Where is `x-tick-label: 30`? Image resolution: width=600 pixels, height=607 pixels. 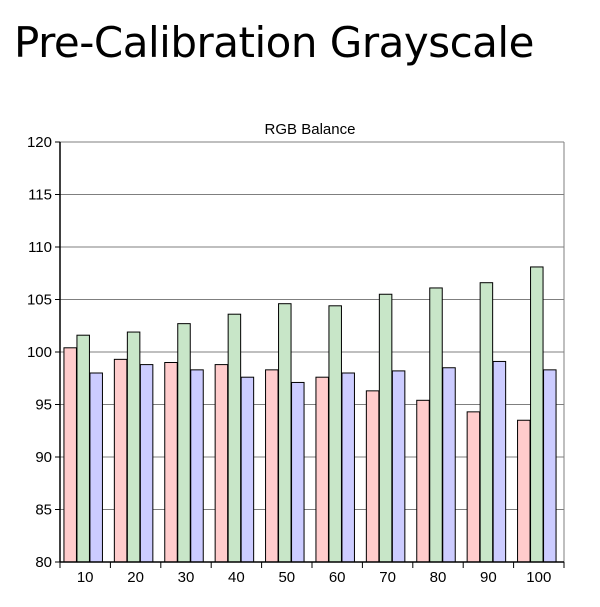
x-tick-label: 30 is located at coordinates (186, 577).